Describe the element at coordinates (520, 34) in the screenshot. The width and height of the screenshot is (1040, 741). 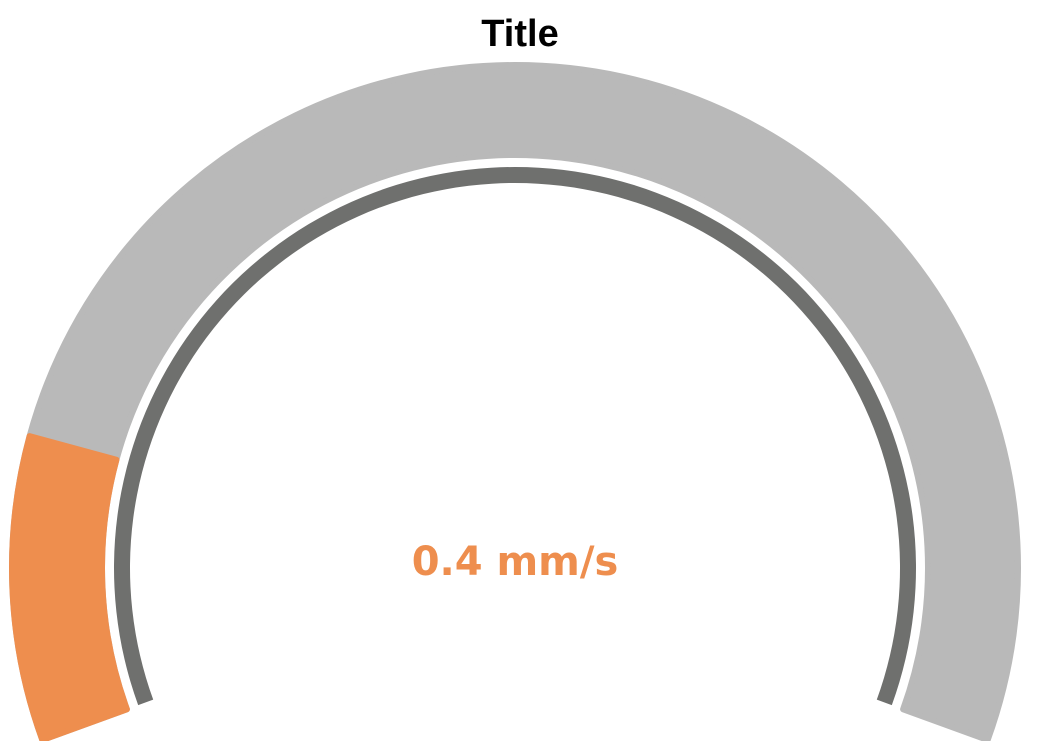
I see `chart-title: Title` at that location.